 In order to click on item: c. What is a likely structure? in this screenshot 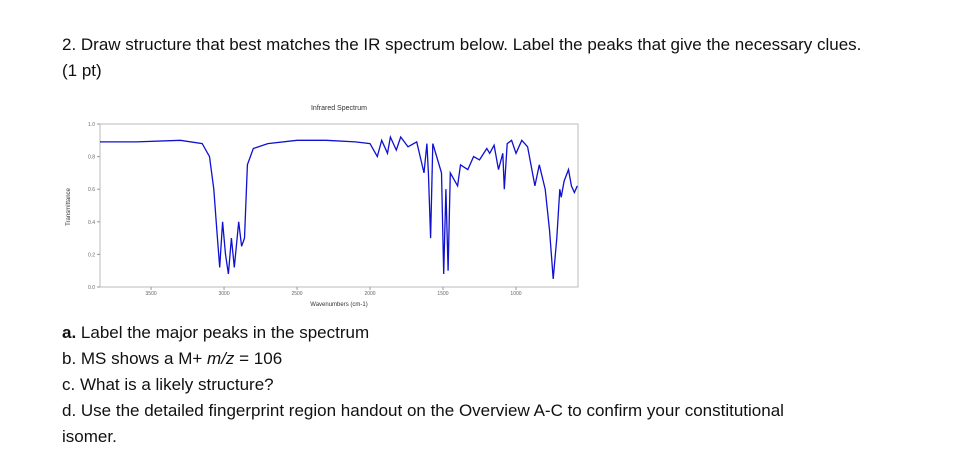, I will do `click(168, 384)`.